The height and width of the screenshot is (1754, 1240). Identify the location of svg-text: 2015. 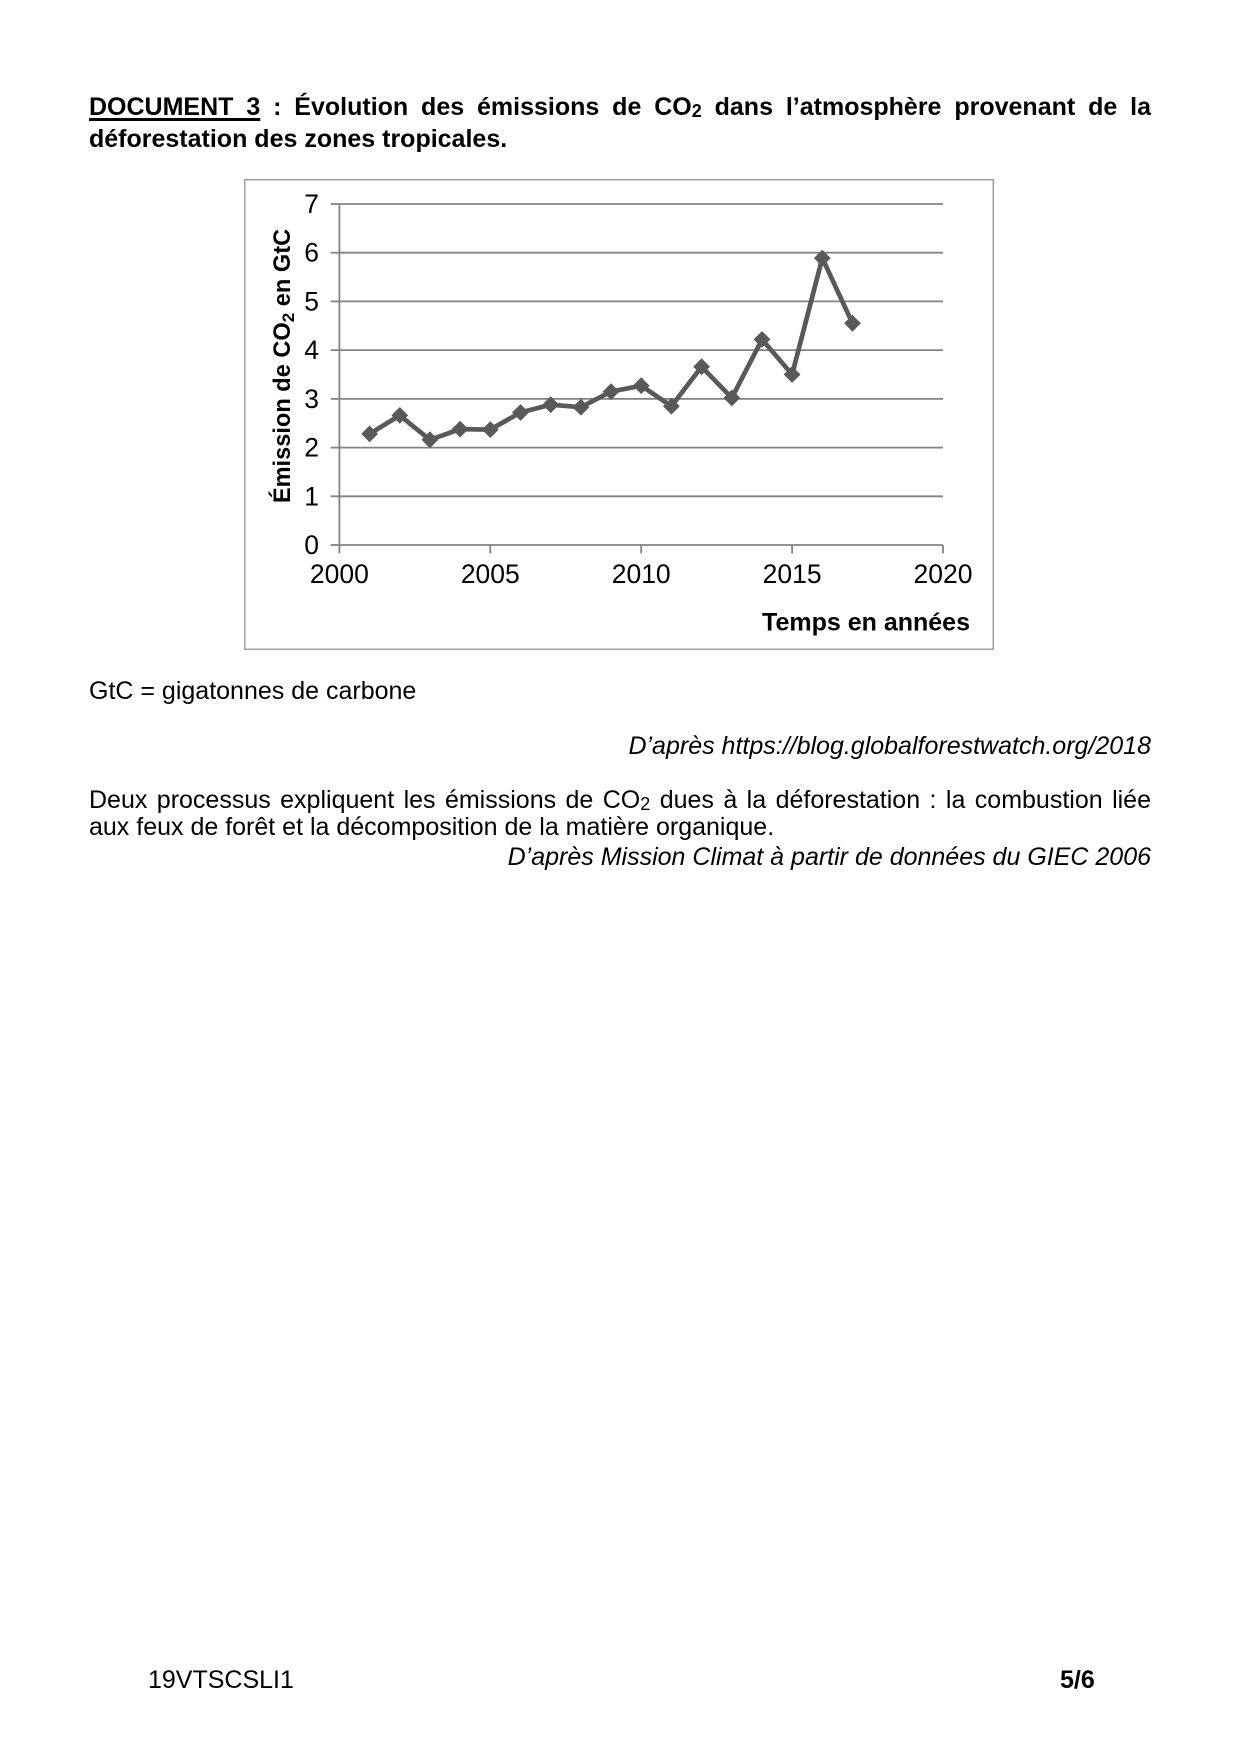
(792, 574).